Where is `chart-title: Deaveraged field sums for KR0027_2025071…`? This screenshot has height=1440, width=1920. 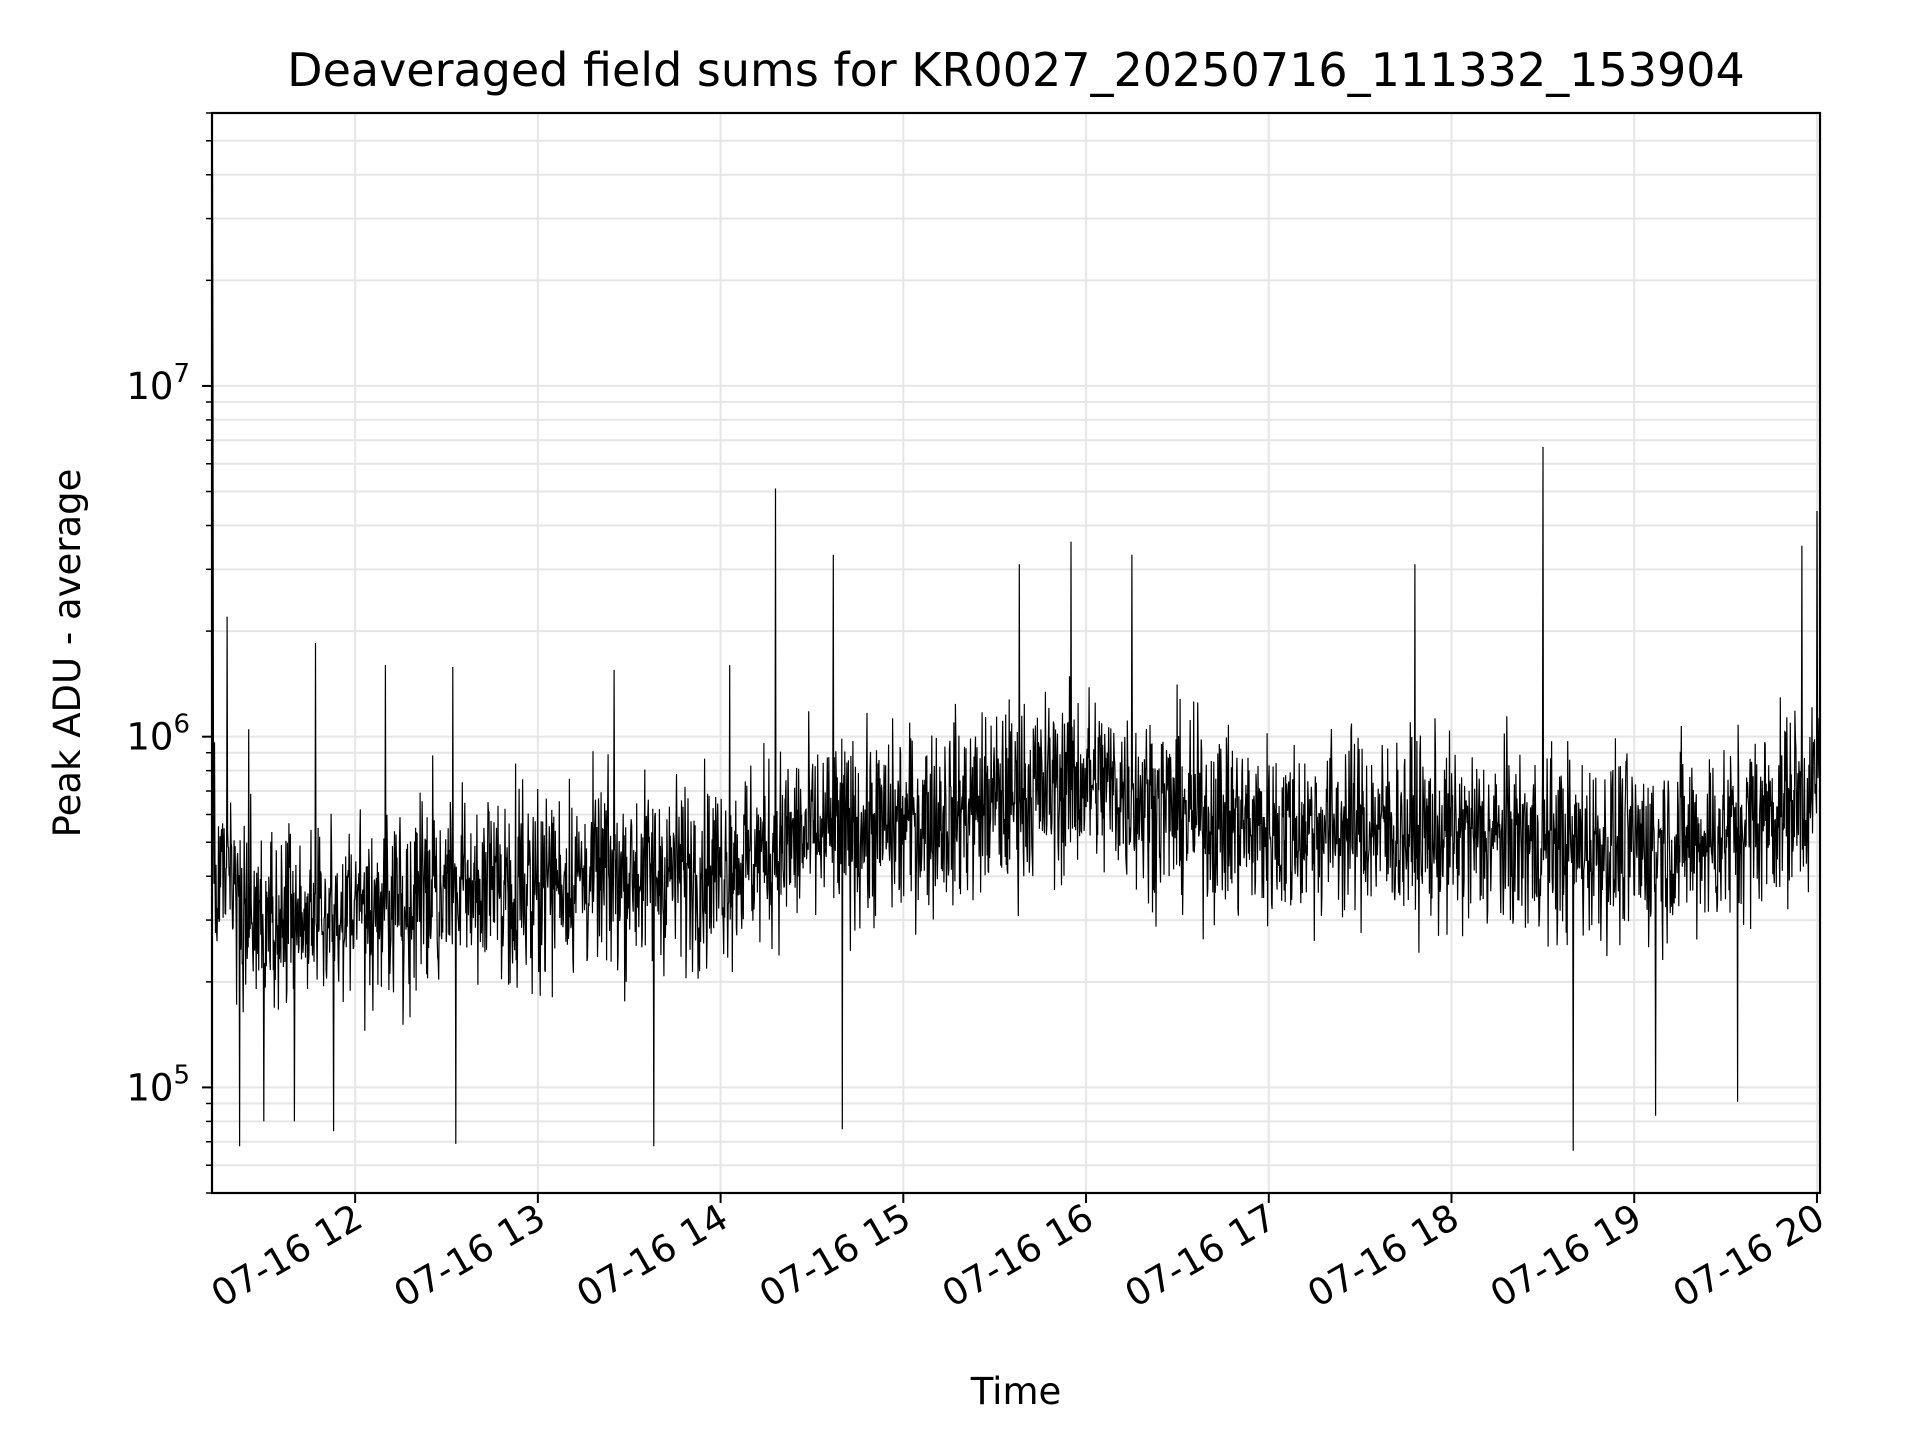 chart-title: Deaveraged field sums for KR0027_2025071… is located at coordinates (1016, 70).